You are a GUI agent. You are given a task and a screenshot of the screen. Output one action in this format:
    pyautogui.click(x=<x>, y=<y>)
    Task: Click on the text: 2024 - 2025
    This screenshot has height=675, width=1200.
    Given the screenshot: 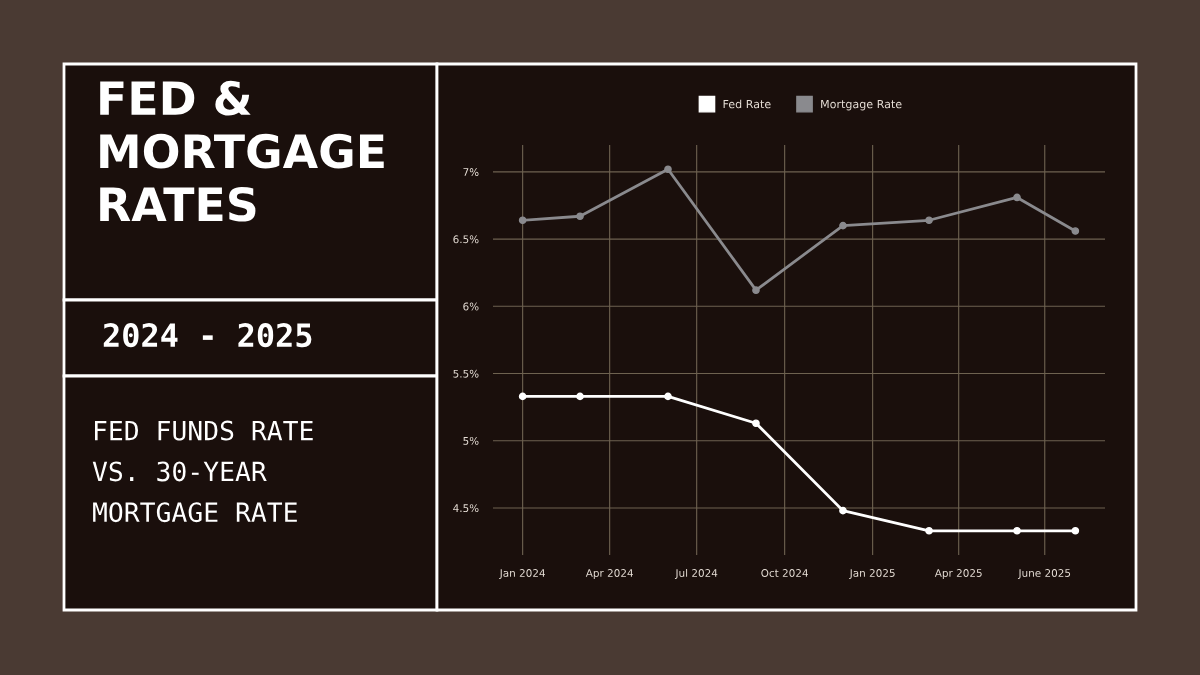 What is the action you would take?
    pyautogui.click(x=207, y=335)
    